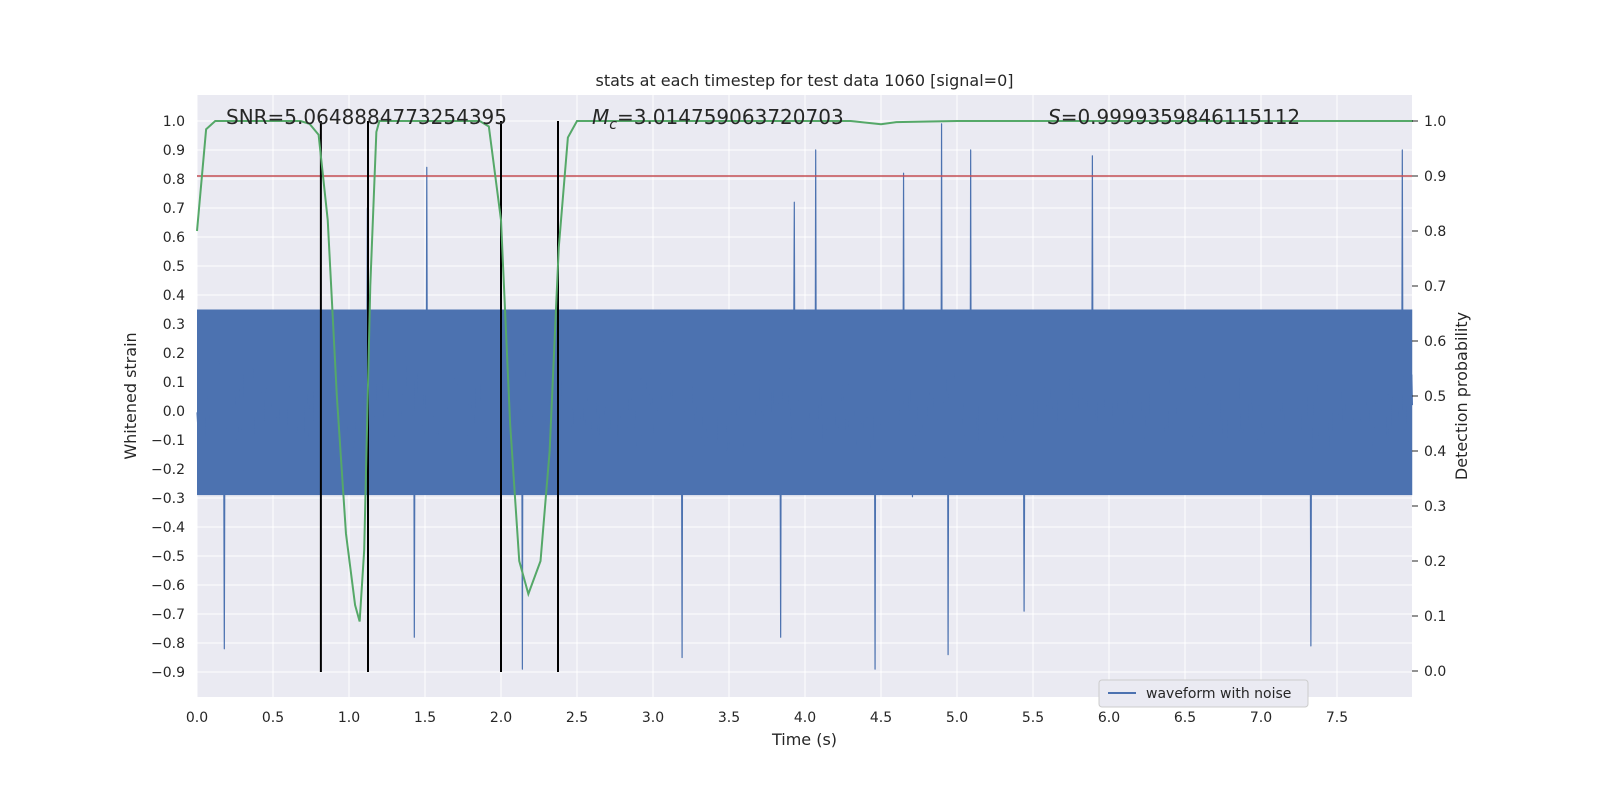  What do you see at coordinates (805, 718) in the screenshot?
I see `x-tick-label: 4.0` at bounding box center [805, 718].